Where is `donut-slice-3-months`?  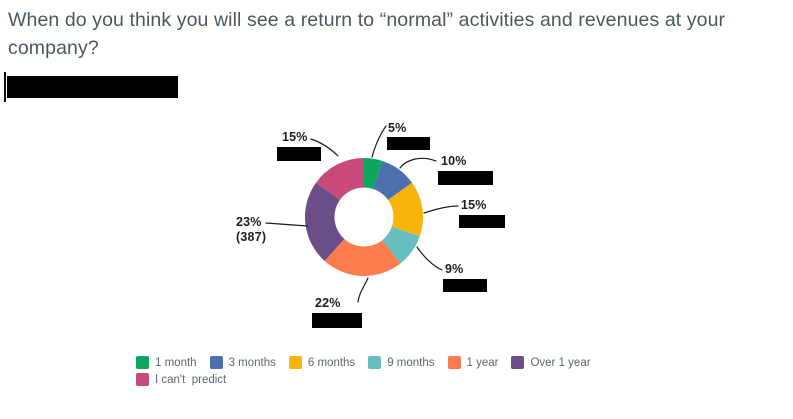 donut-slice-3-months is located at coordinates (393, 180).